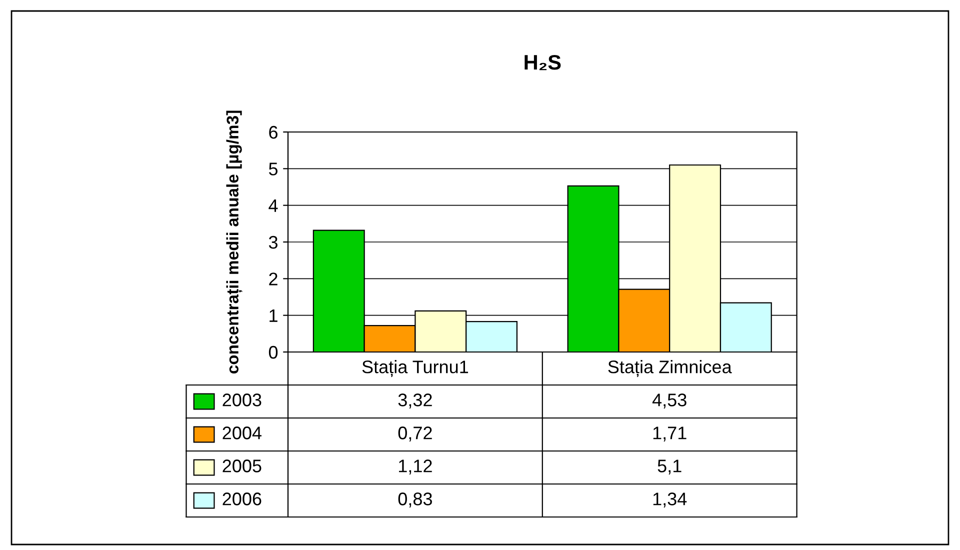 This screenshot has height=550, width=960. I want to click on y-tick-label: 2, so click(273, 279).